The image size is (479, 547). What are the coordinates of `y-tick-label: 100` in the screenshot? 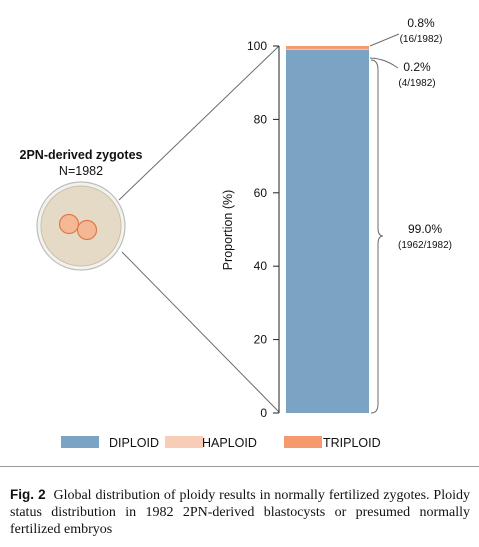 It's located at (257, 46).